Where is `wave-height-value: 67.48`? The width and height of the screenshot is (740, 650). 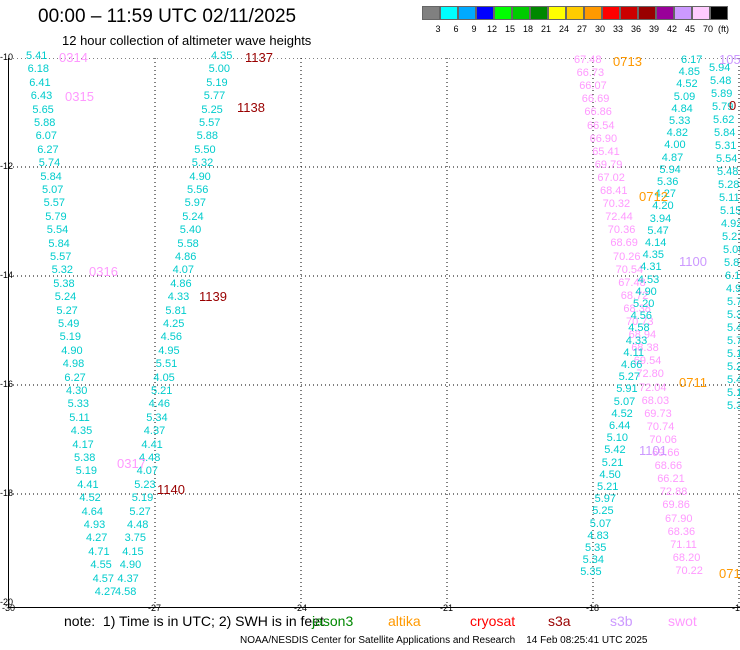
wave-height-value: 67.48 is located at coordinates (588, 60).